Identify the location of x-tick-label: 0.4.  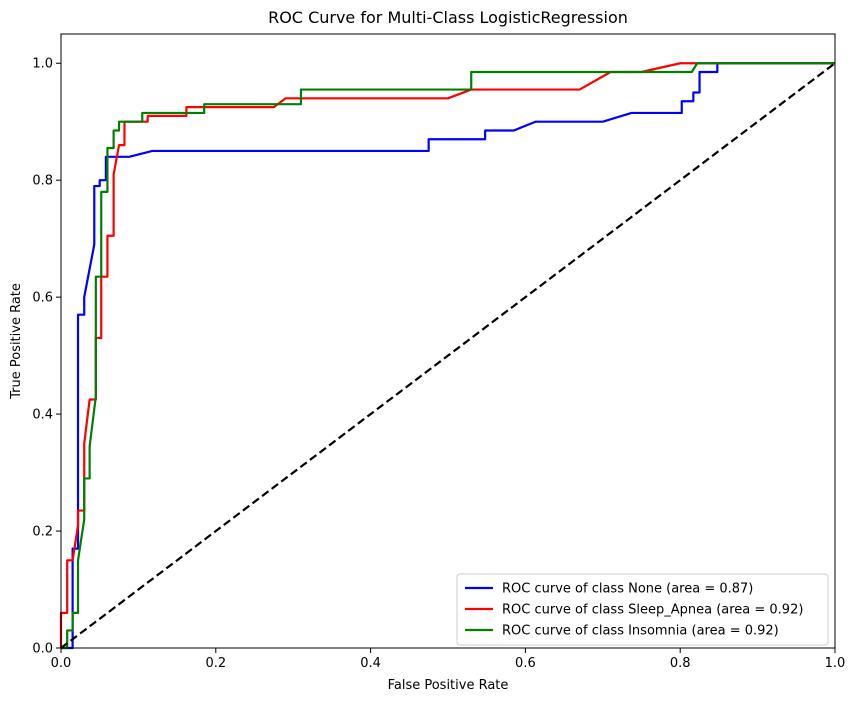
(370, 663).